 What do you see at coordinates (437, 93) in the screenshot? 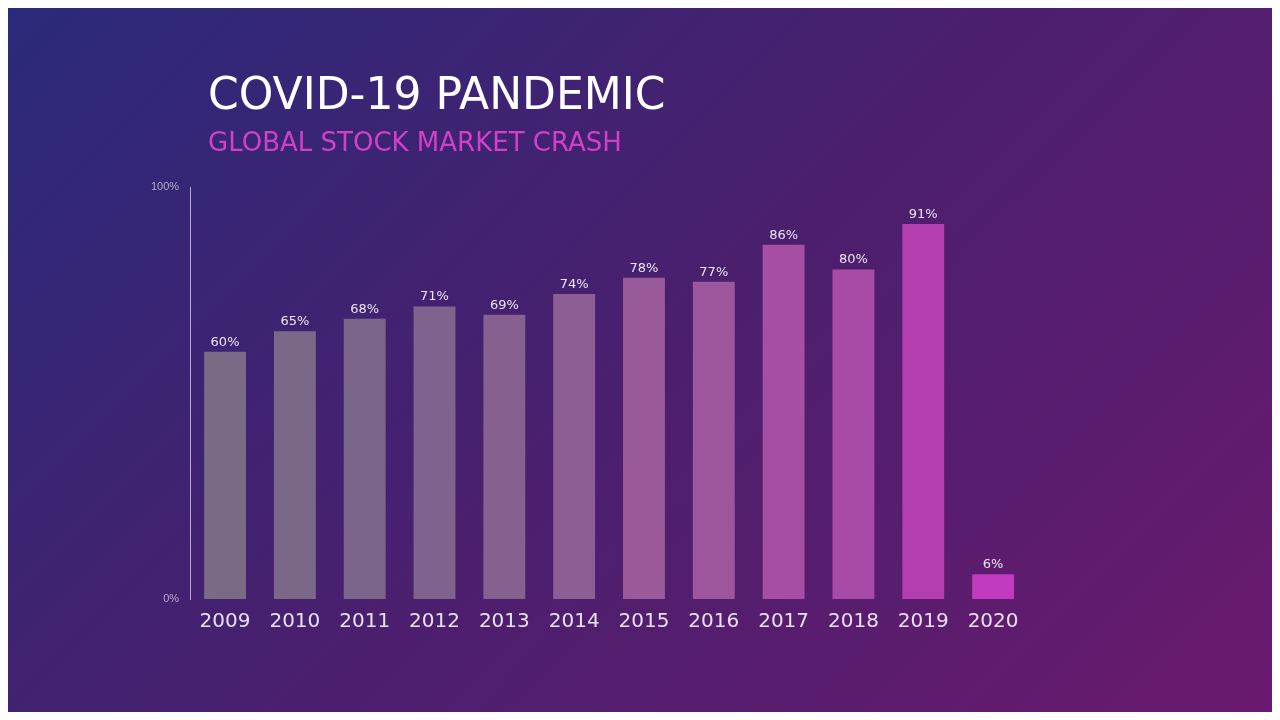
I see `chart-title: COVID-19 PANDEMIC` at bounding box center [437, 93].